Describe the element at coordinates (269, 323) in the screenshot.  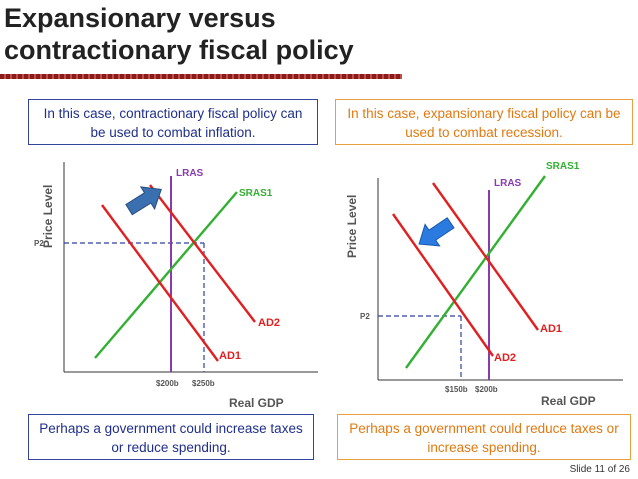
I see `left-ad-upper-label: AD2` at that location.